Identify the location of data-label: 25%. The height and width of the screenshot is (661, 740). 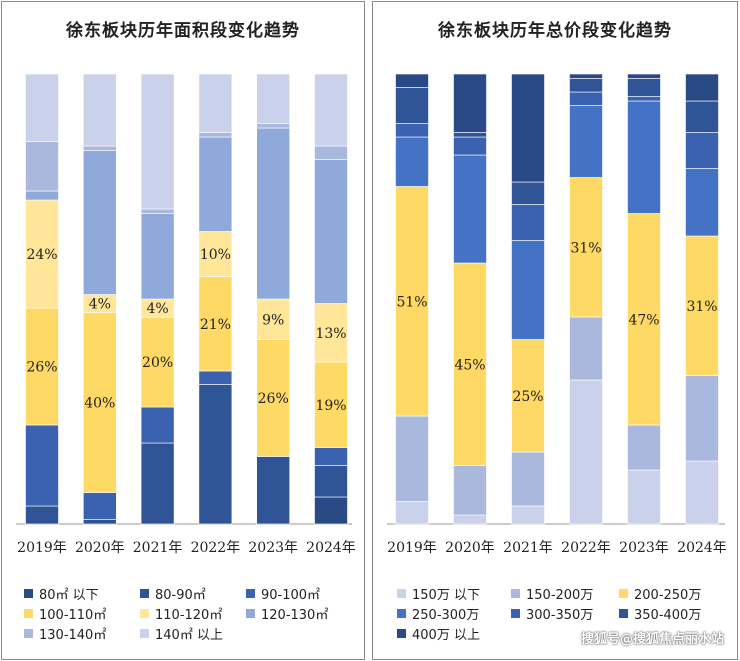
(527, 397).